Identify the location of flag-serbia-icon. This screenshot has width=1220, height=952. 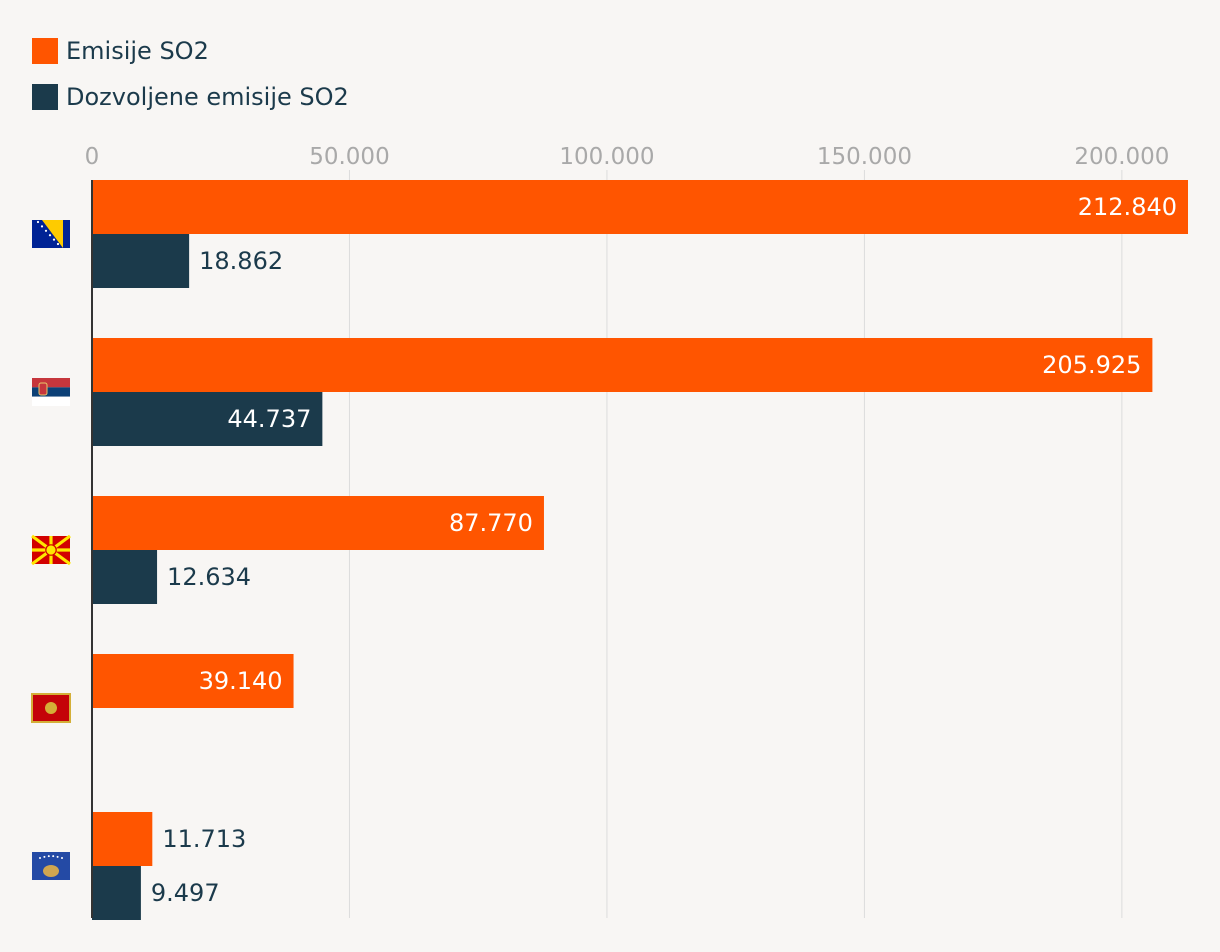
(51, 392).